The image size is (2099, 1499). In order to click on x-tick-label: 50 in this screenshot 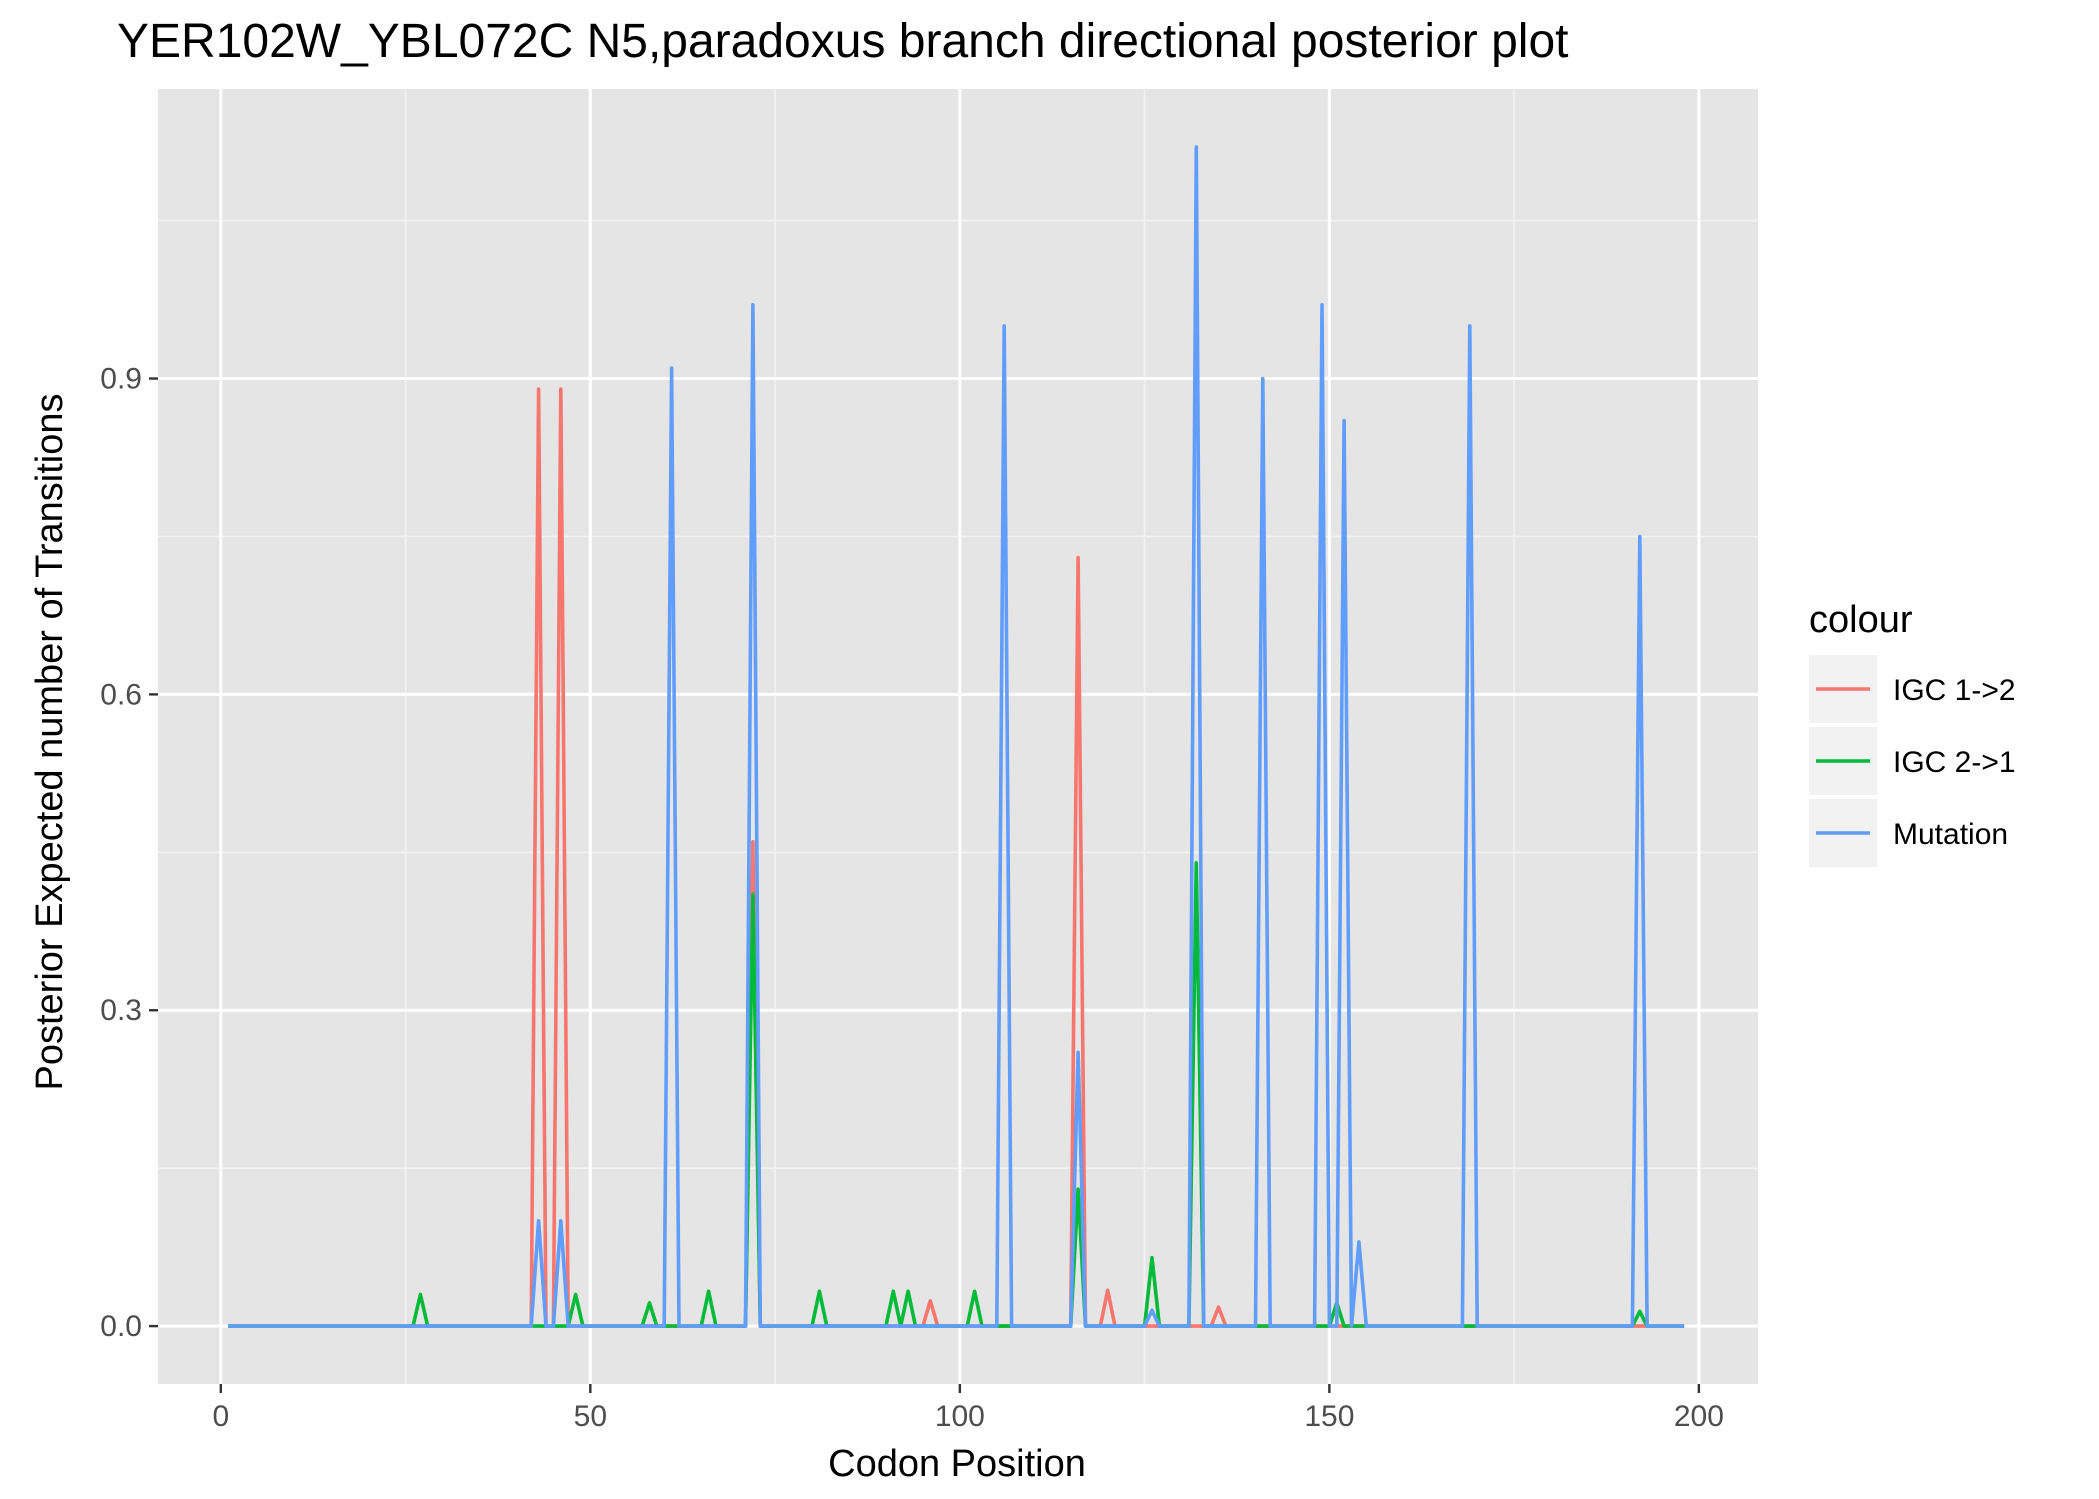, I will do `click(590, 1416)`.